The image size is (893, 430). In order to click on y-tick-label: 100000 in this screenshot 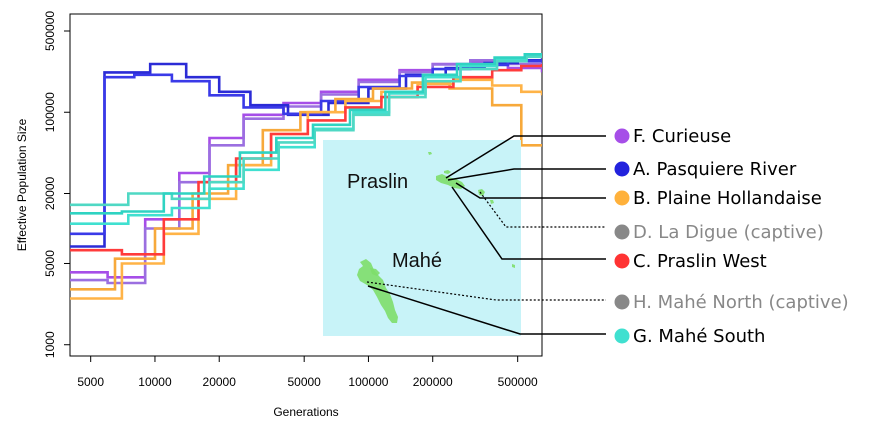, I will do `click(50, 112)`.